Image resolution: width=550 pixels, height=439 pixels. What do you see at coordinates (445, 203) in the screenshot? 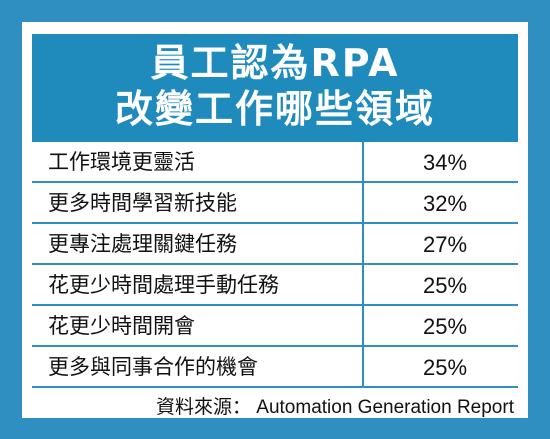
I see `row-value: 32%` at bounding box center [445, 203].